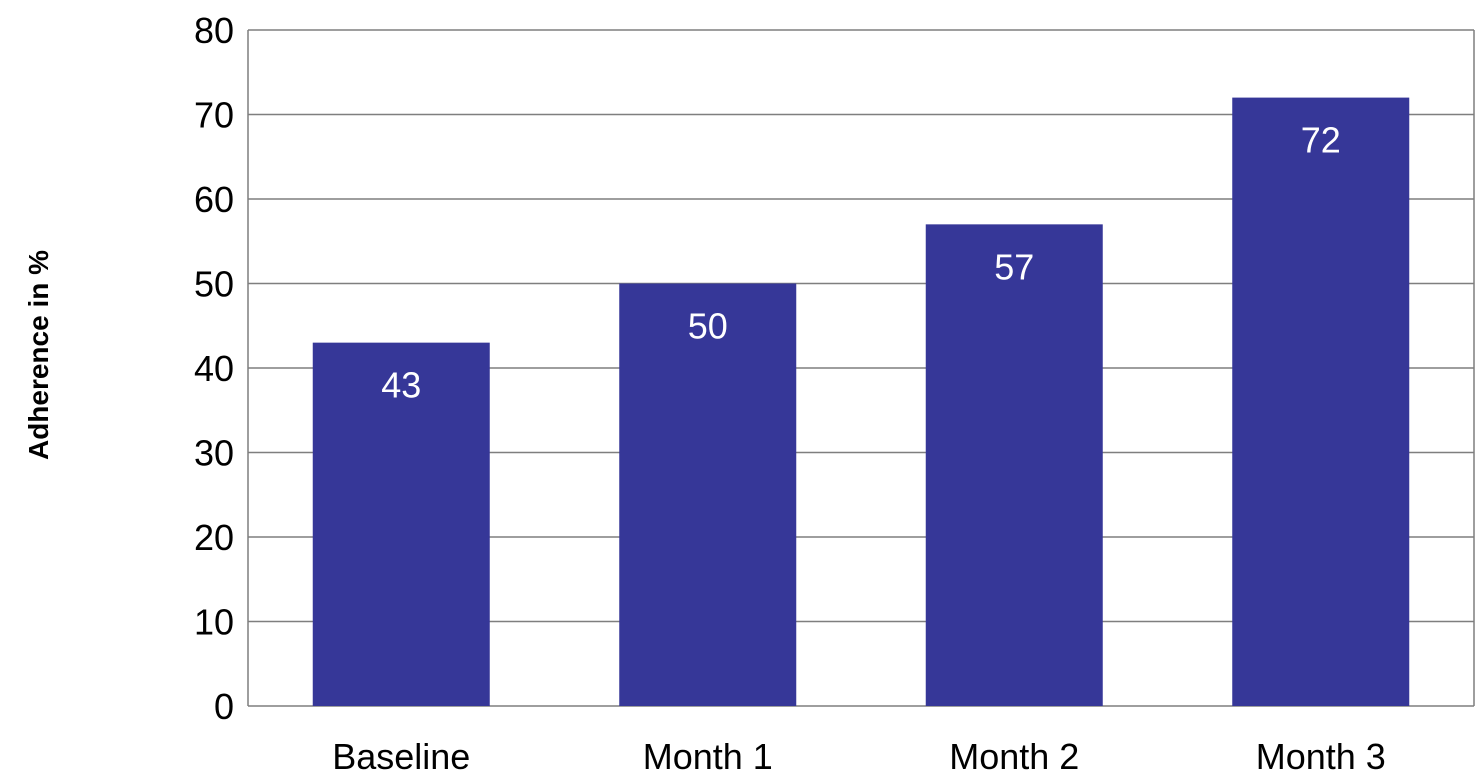 This screenshot has width=1475, height=783. What do you see at coordinates (224, 706) in the screenshot?
I see `y-tick-label: 0` at bounding box center [224, 706].